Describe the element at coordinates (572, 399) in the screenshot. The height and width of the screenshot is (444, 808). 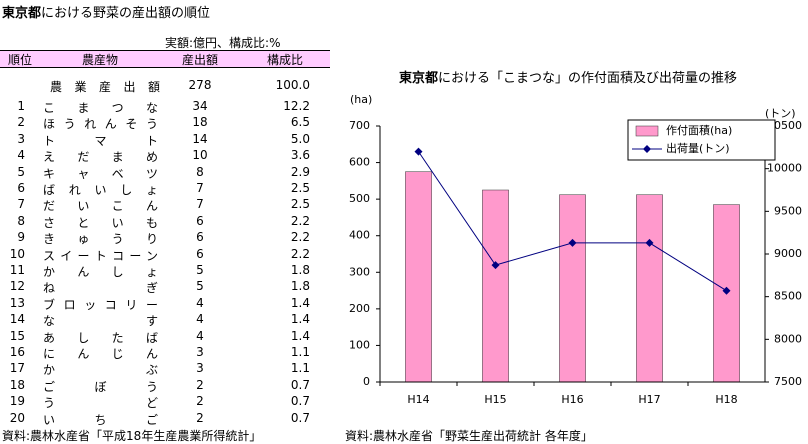
I see `x-tick-label: H16` at that location.